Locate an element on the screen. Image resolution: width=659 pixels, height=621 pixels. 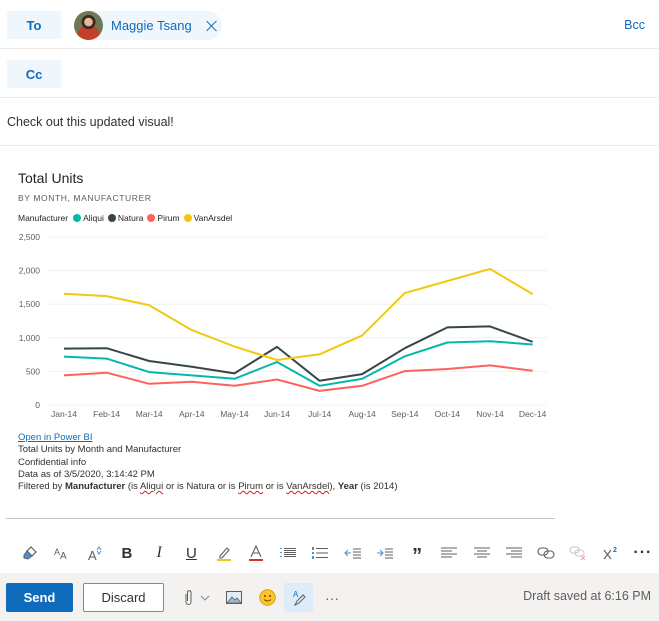
bullets-button is located at coordinates (288, 553).